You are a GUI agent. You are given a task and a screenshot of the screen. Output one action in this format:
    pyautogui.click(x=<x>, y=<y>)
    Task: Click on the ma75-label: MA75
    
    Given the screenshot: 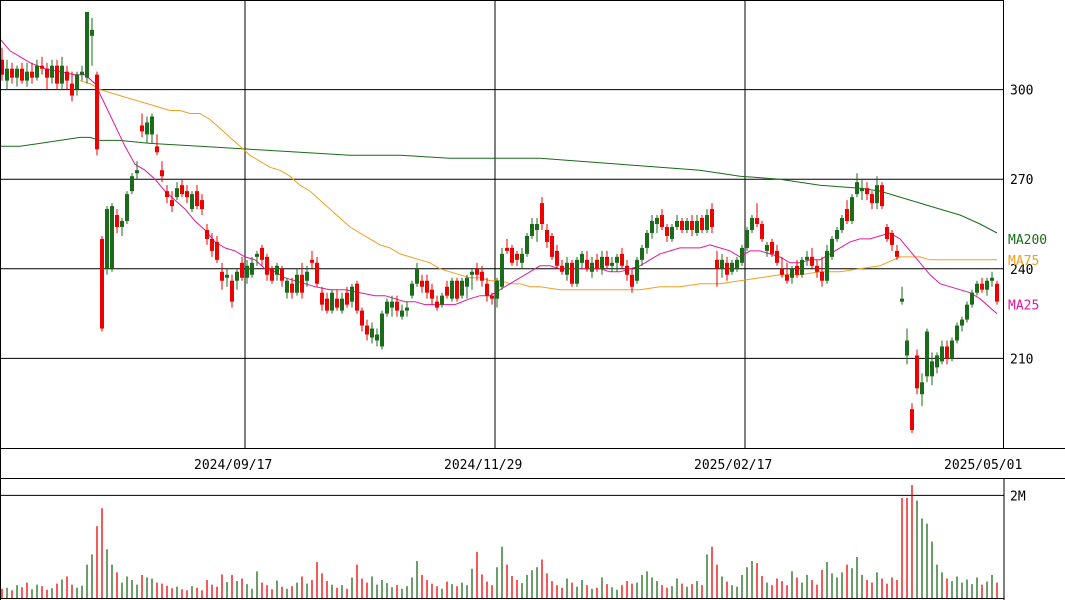 What is the action you would take?
    pyautogui.click(x=1023, y=261)
    